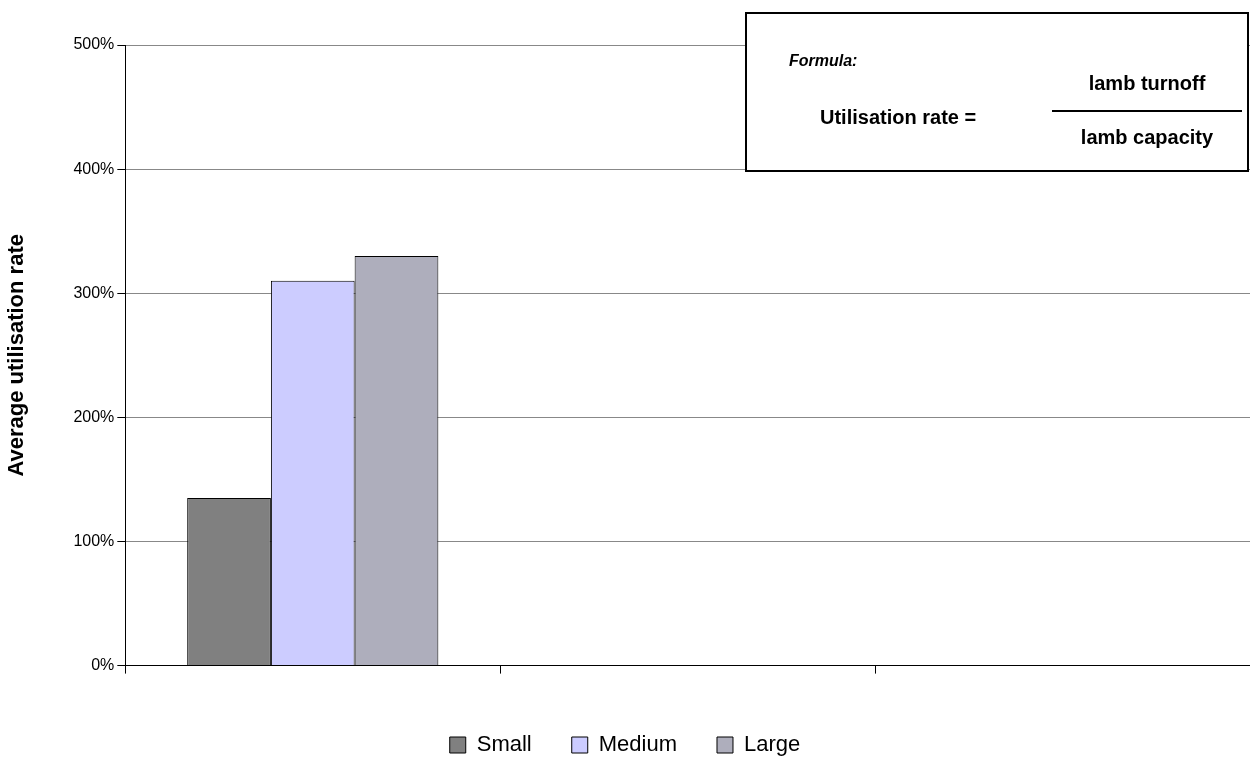  Describe the element at coordinates (94, 292) in the screenshot. I see `y-tick-label: 300%` at that location.